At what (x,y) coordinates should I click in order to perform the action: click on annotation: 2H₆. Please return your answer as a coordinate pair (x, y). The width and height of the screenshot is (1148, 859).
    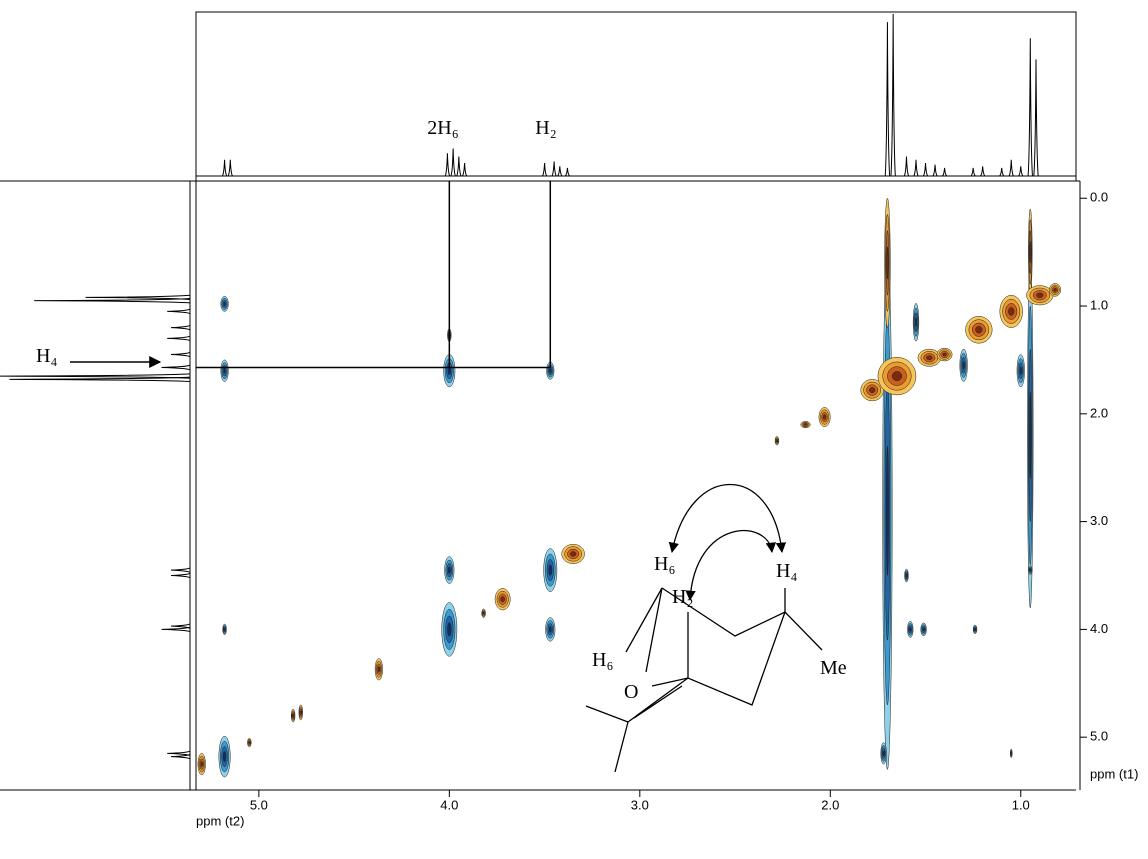
    Looking at the image, I should click on (442, 128).